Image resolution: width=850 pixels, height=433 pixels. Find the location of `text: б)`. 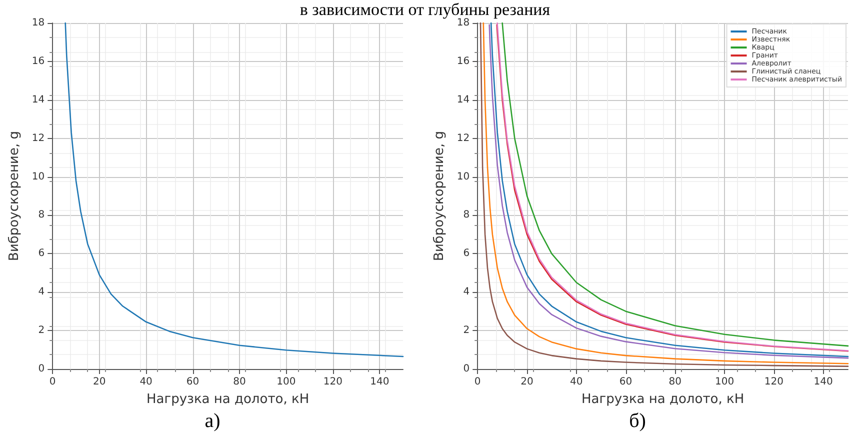

text: б) is located at coordinates (637, 421).